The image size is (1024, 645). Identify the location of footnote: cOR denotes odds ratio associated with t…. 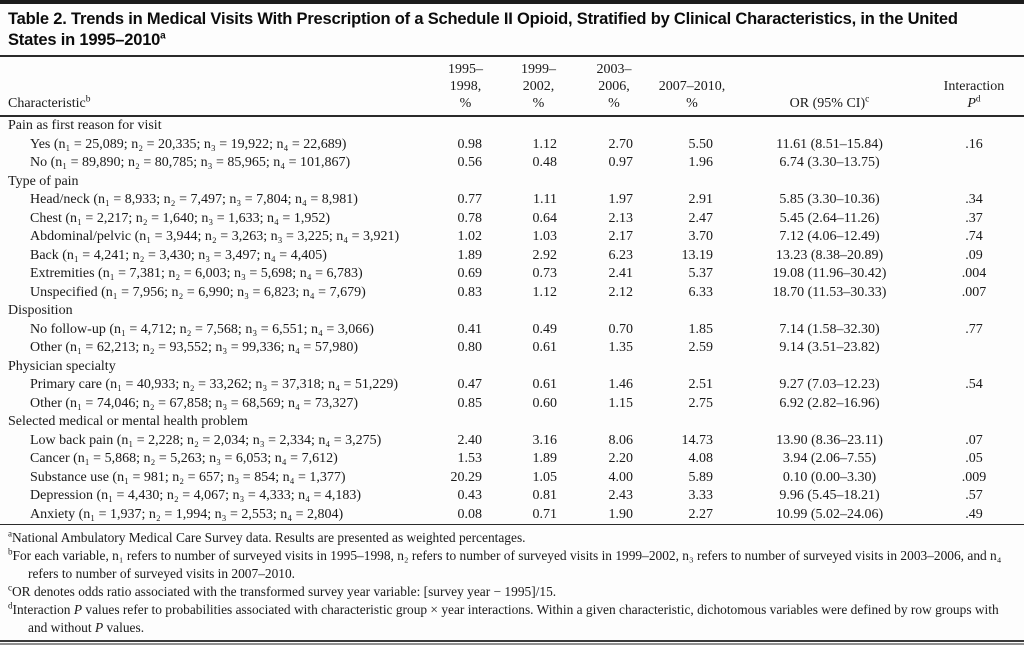
(512, 592).